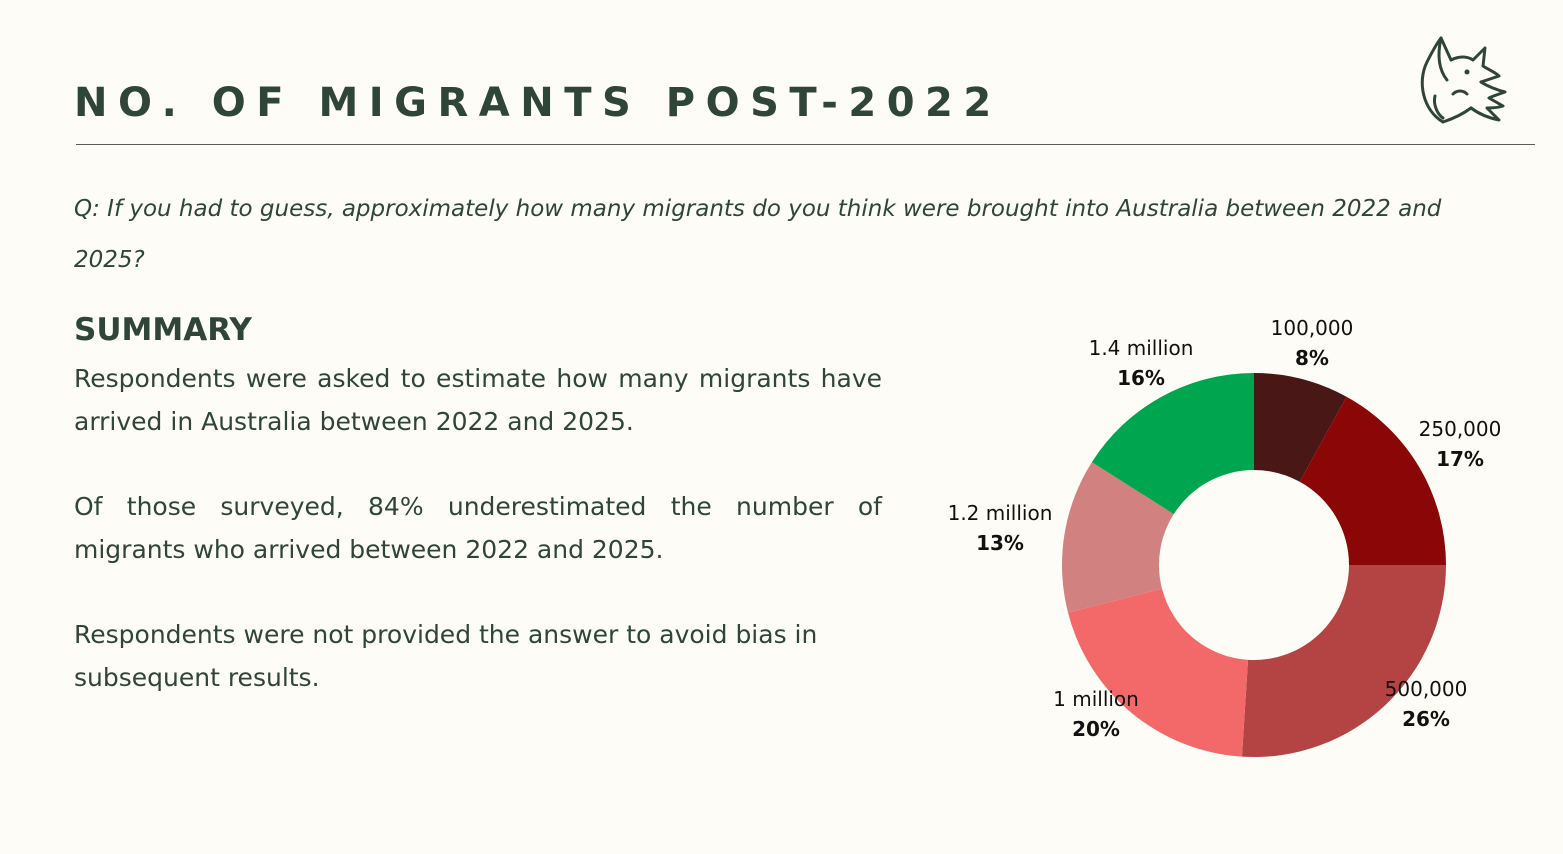 This screenshot has width=1563, height=854. What do you see at coordinates (1141, 348) in the screenshot?
I see `slice-category-label: 1.4 million` at bounding box center [1141, 348].